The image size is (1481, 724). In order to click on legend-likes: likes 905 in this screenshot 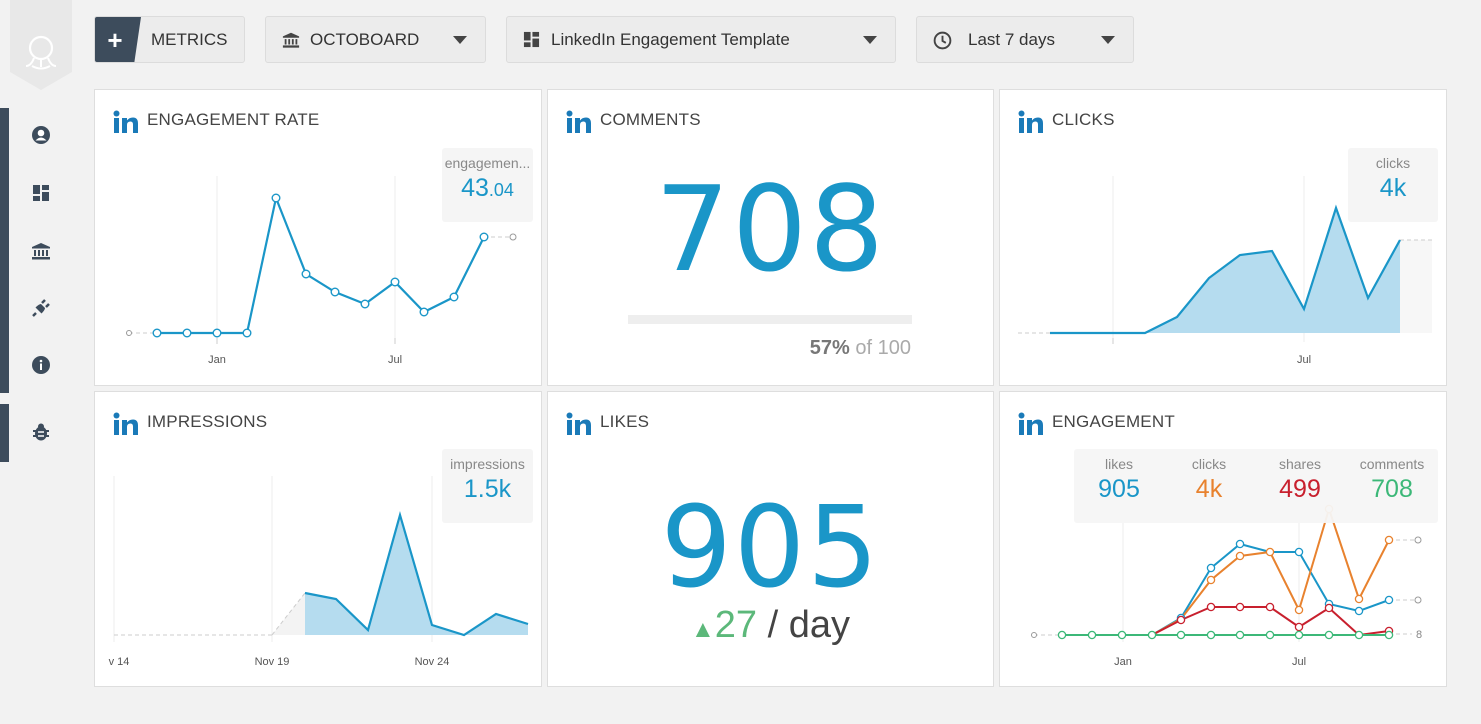, I will do `click(1119, 479)`.